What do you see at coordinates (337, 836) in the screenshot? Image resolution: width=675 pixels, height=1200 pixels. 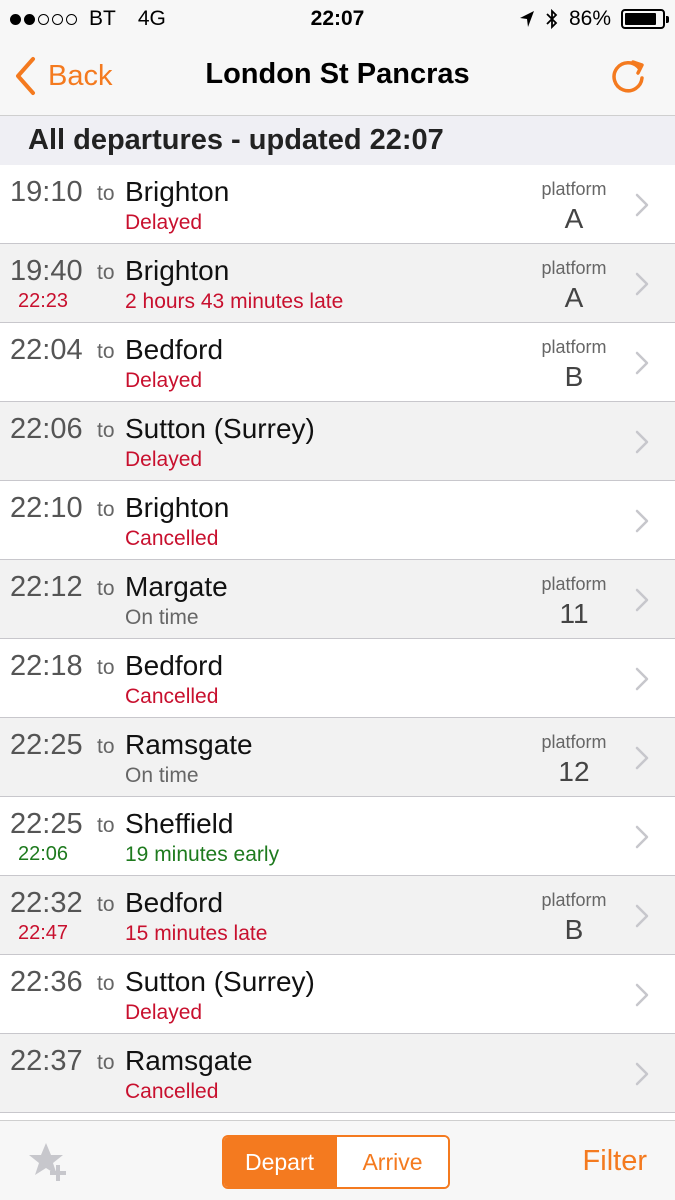 I see `departure-row: 22:25 to Sheffield 22:06 19 minutes early` at bounding box center [337, 836].